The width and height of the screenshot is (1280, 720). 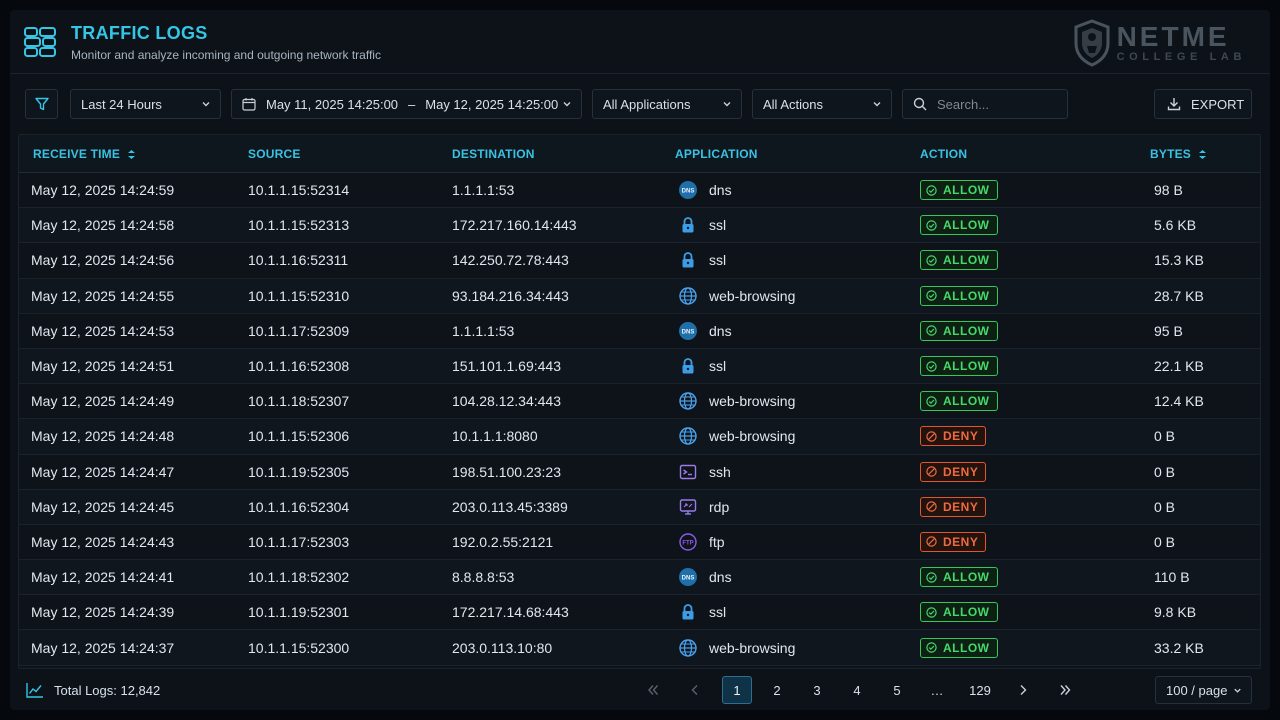 I want to click on cell-source: 10.1.1.17:52309, so click(x=299, y=330).